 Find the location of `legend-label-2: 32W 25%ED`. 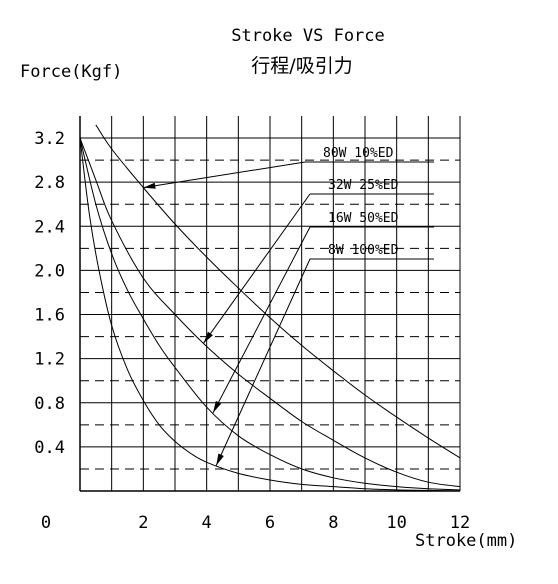

legend-label-2: 32W 25%ED is located at coordinates (363, 185).